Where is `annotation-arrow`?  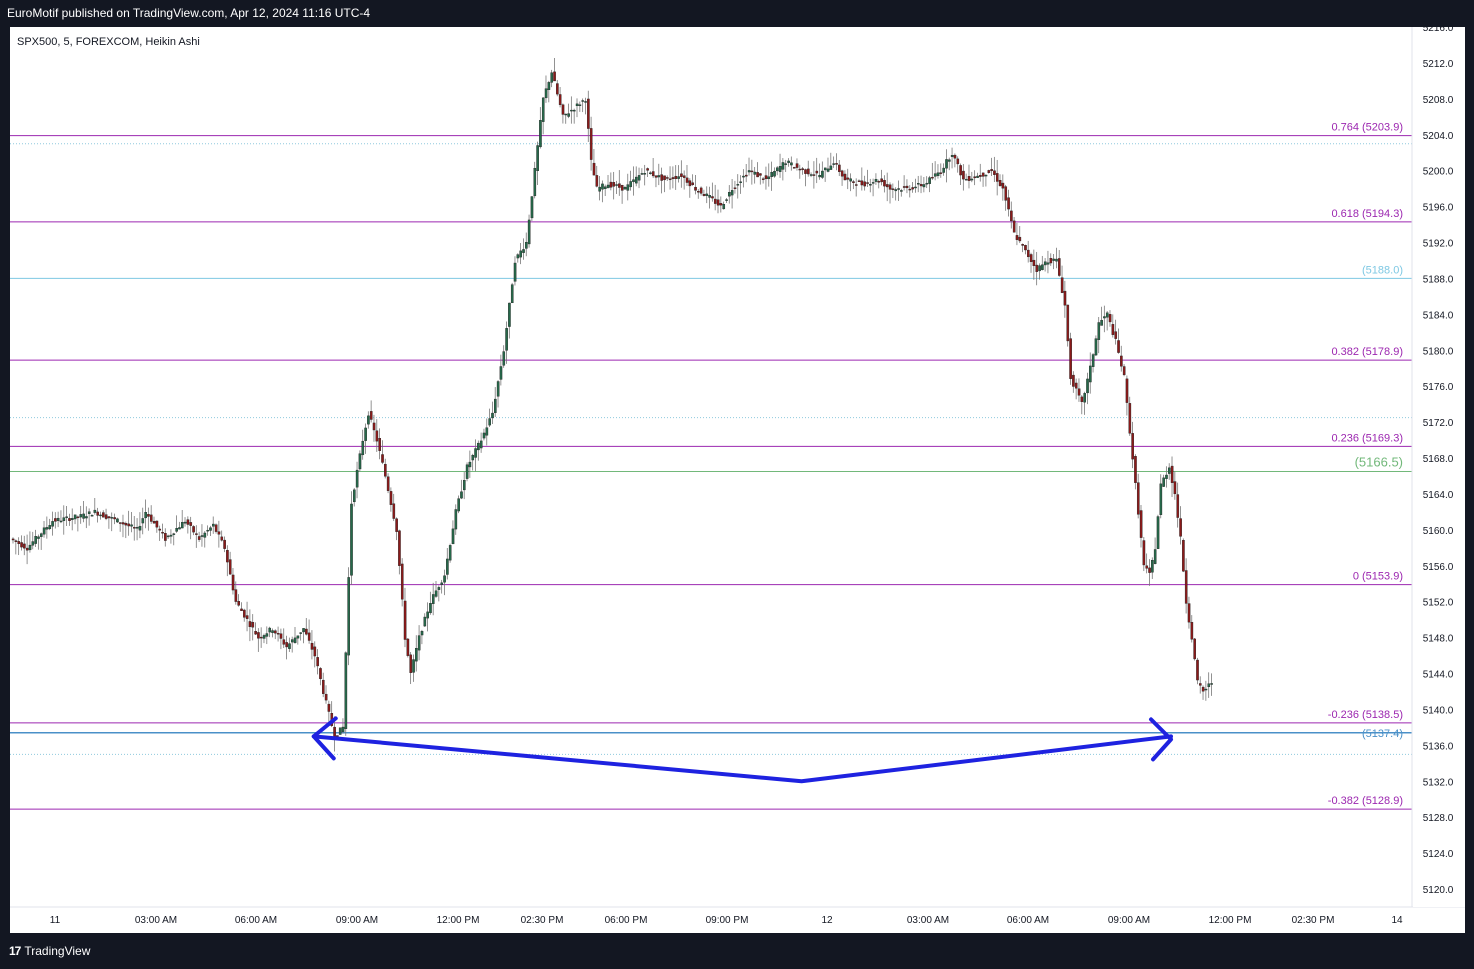
annotation-arrow is located at coordinates (742, 750).